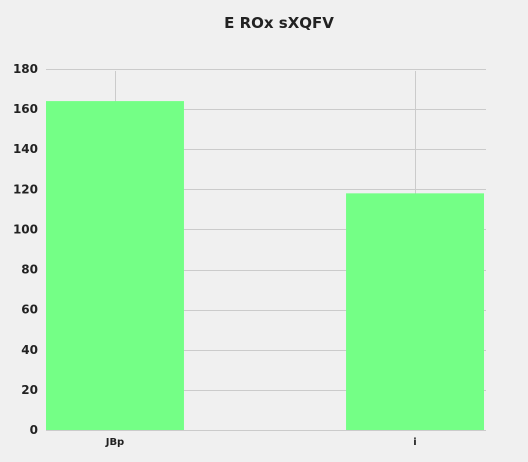 Image resolution: width=528 pixels, height=462 pixels. What do you see at coordinates (25, 109) in the screenshot?
I see `y-tick-label: 160` at bounding box center [25, 109].